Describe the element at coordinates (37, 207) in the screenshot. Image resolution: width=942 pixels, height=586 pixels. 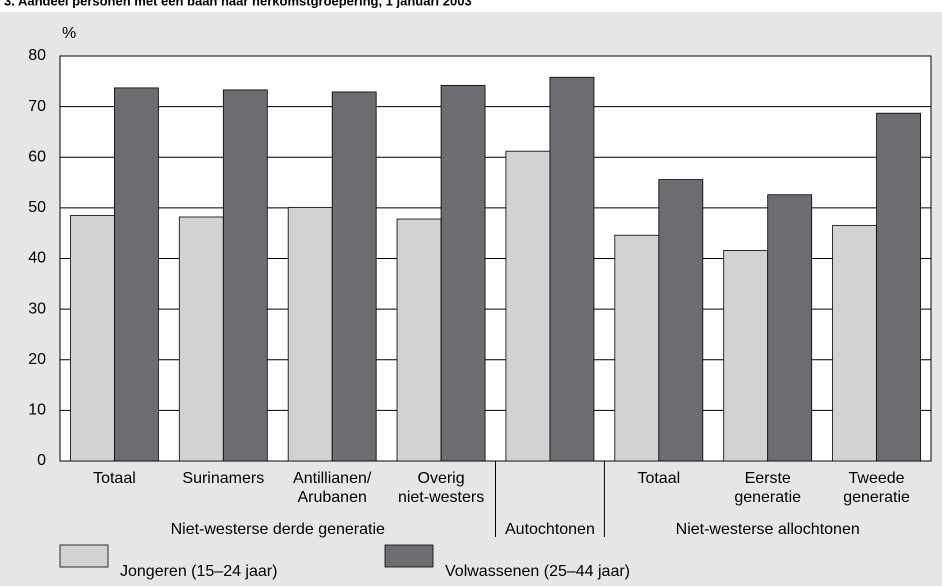
I see `y-tick-label: 50` at that location.